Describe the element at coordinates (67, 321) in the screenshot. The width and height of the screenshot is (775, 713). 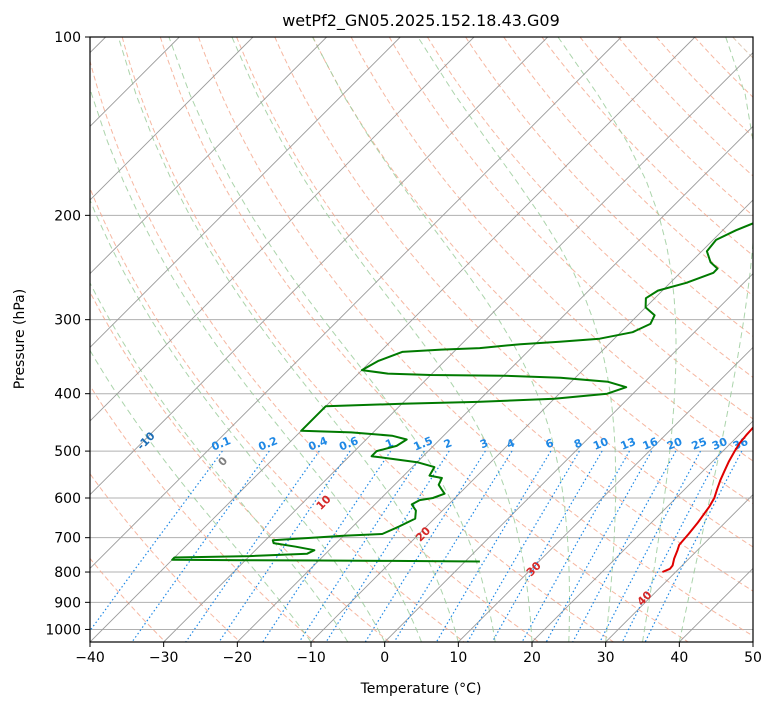
I see `y-tick-label: 300` at that location.